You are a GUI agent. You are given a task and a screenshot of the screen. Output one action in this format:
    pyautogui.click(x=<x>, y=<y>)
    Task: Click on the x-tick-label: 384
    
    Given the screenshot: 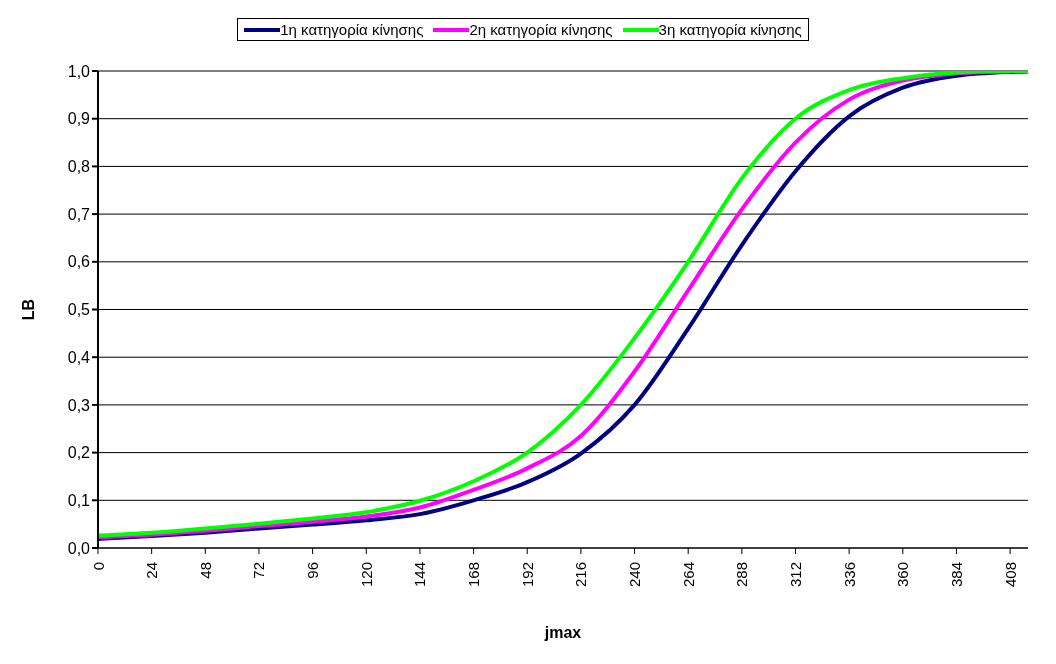 What is the action you would take?
    pyautogui.click(x=956, y=575)
    